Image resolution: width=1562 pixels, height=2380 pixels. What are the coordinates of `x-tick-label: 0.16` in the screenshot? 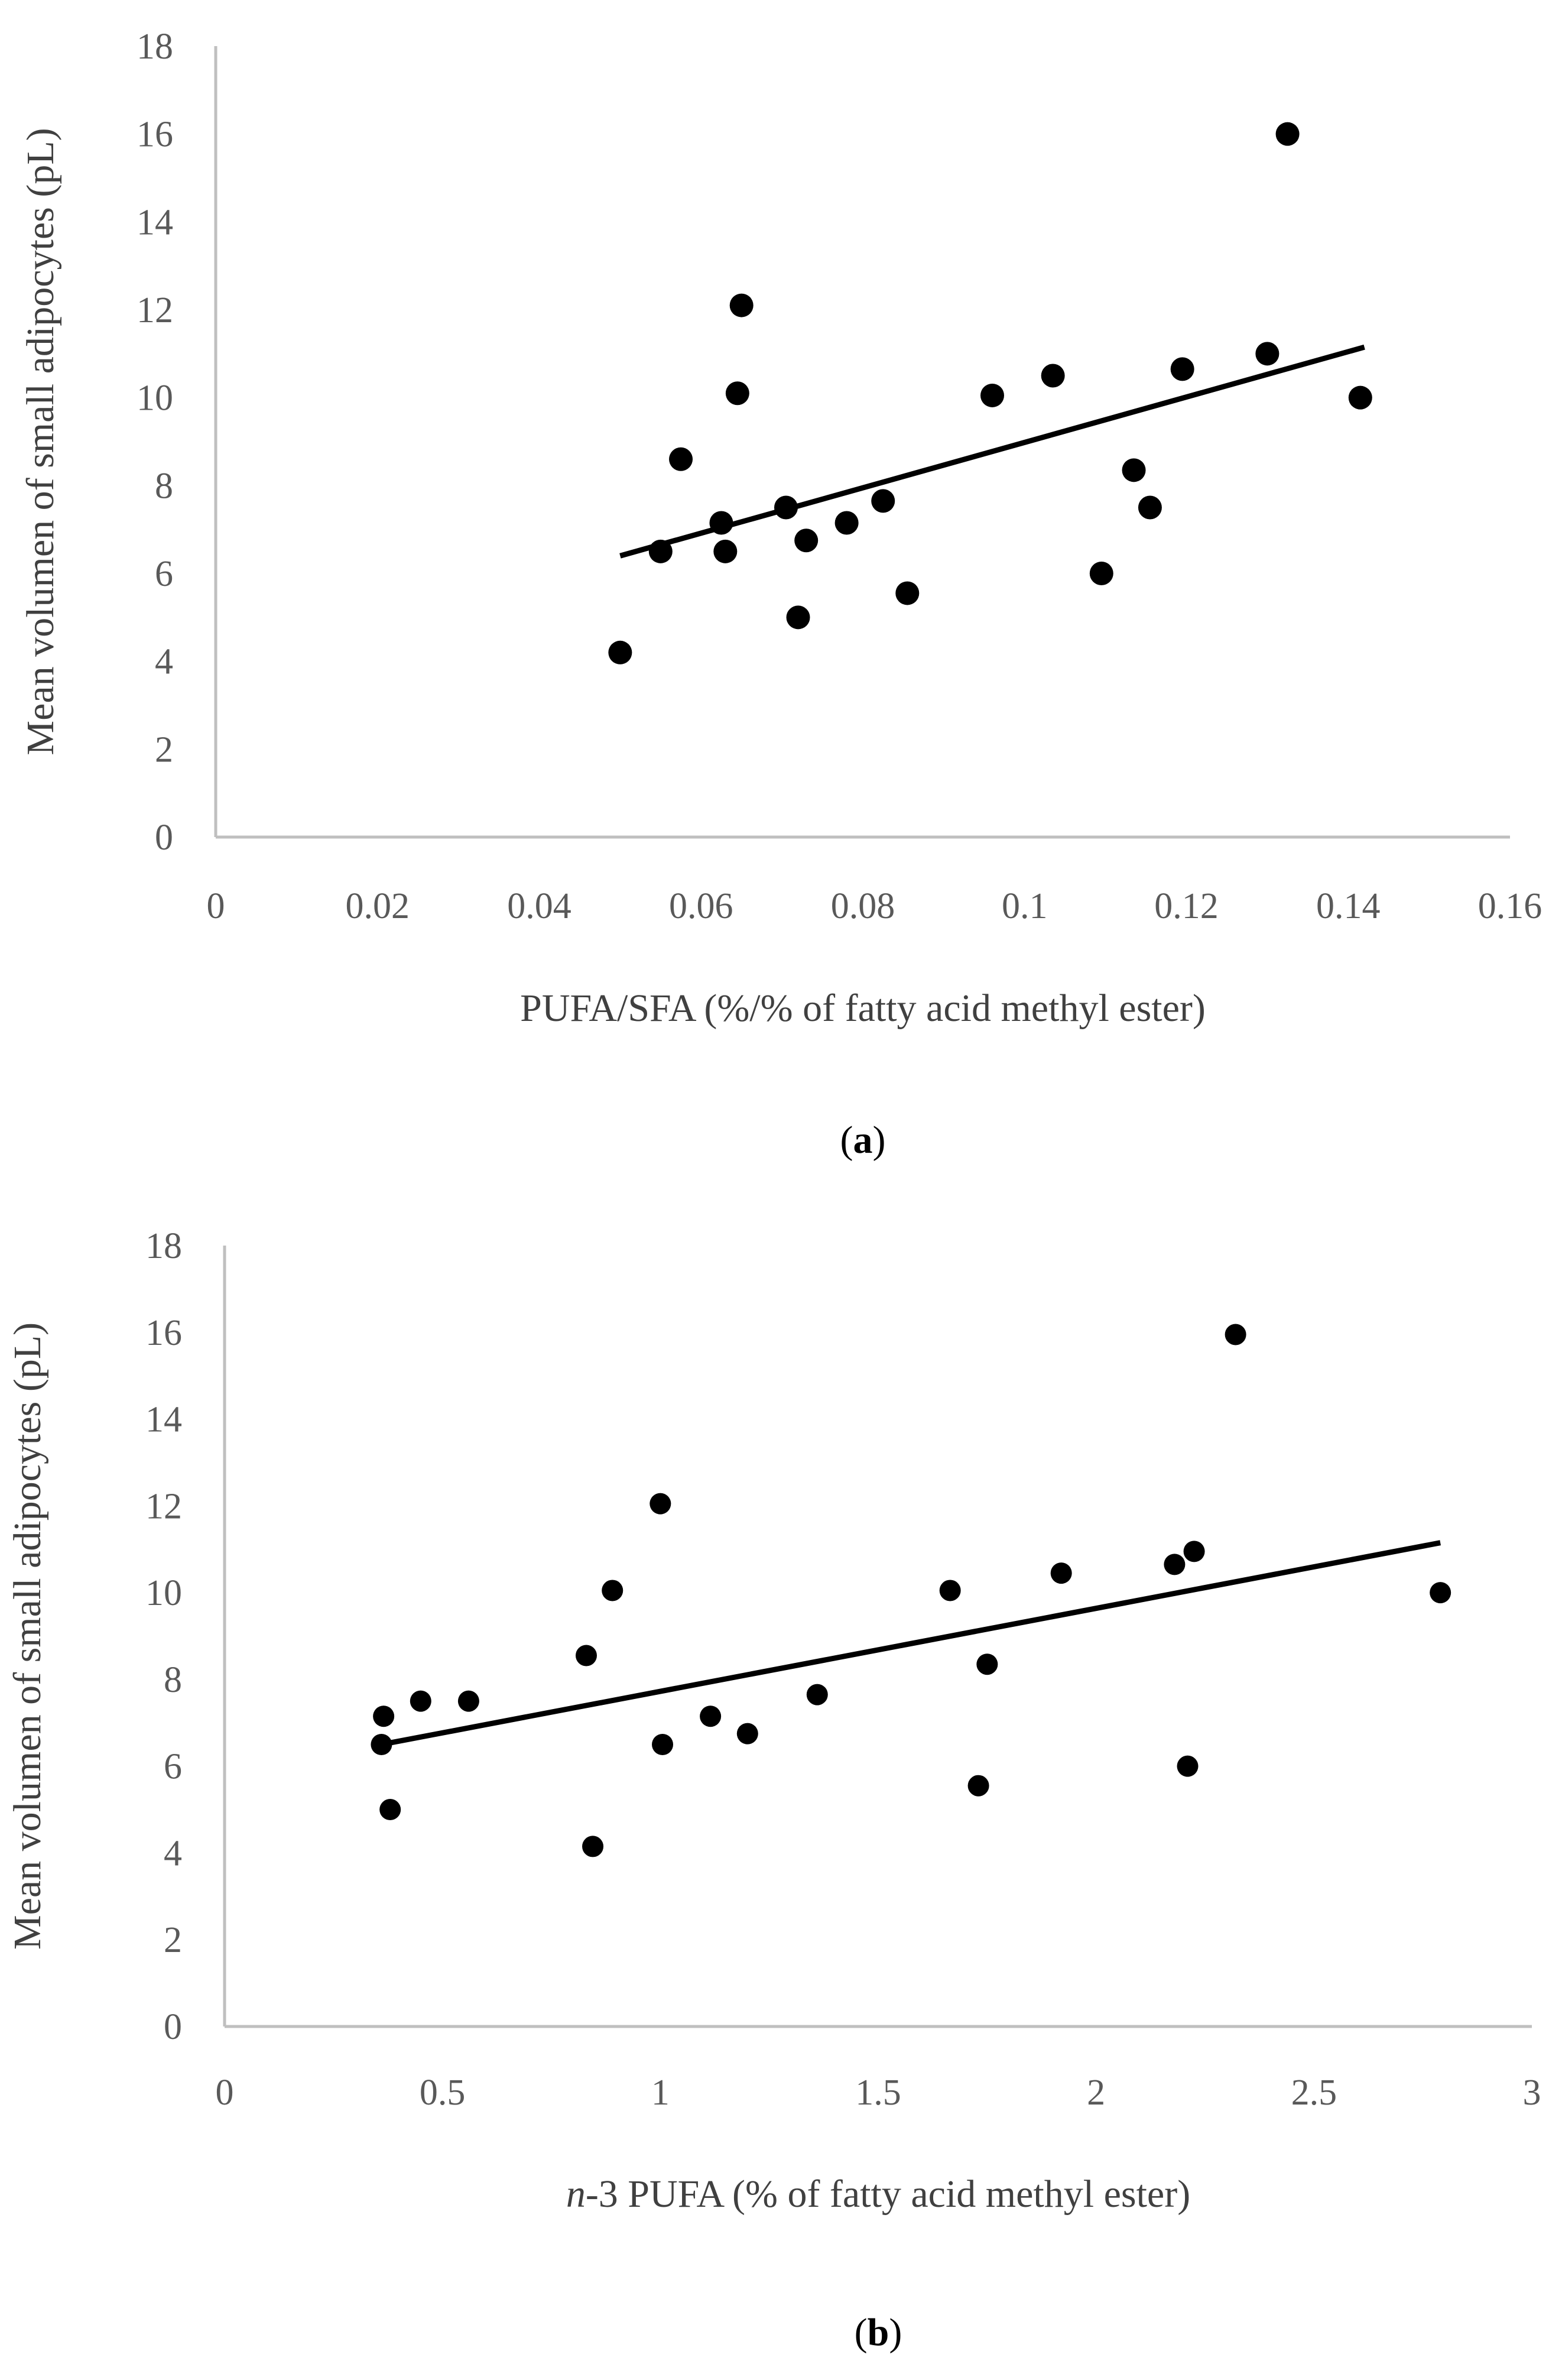 It's located at (1510, 906).